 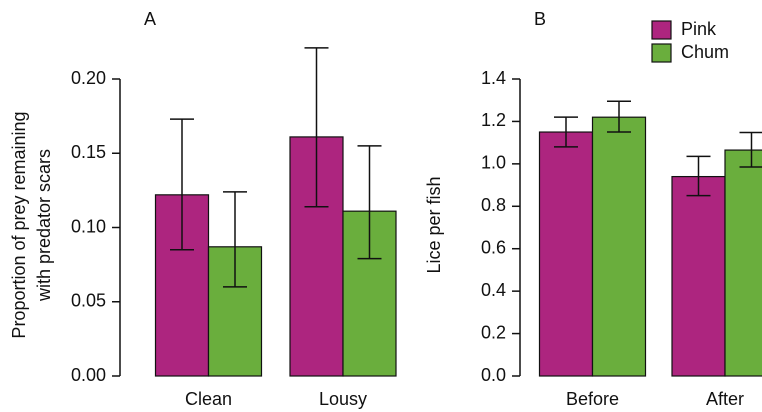 I want to click on y-tick-label: 0.10, so click(x=88, y=226).